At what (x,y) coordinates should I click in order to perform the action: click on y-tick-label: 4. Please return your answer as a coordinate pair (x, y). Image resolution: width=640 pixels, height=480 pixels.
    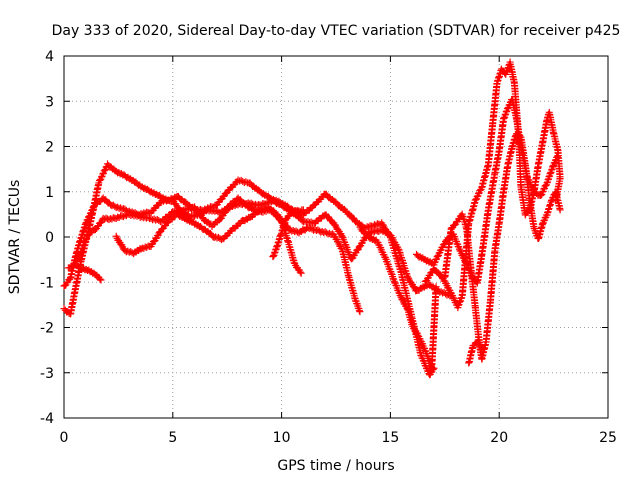
    Looking at the image, I should click on (49, 57).